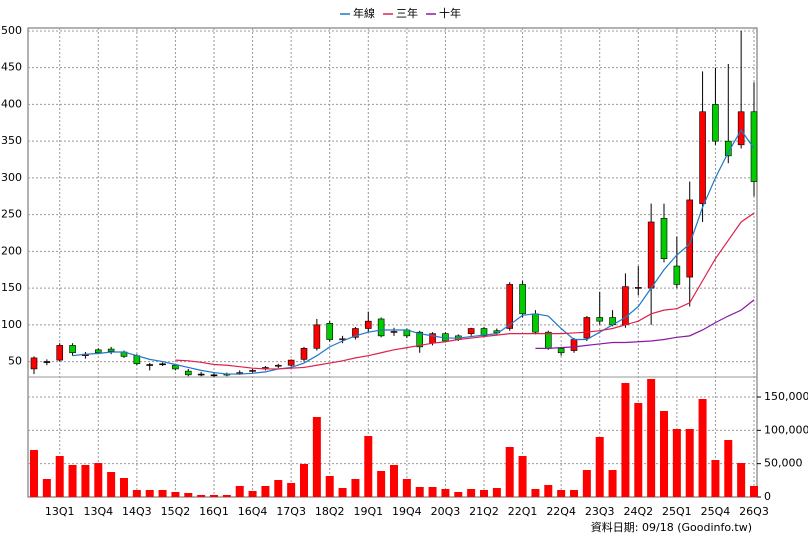 The width and height of the screenshot is (808, 540). What do you see at coordinates (137, 511) in the screenshot?
I see `x-tick-label: 14Q3` at bounding box center [137, 511].